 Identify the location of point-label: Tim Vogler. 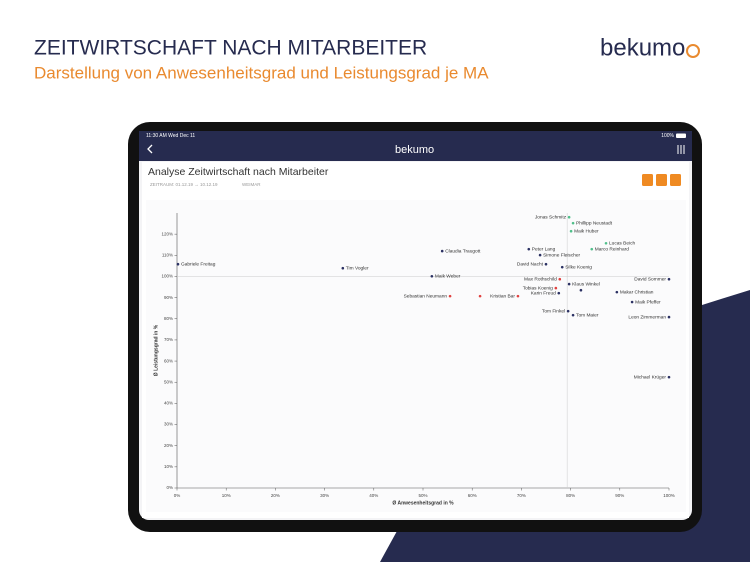
(357, 268).